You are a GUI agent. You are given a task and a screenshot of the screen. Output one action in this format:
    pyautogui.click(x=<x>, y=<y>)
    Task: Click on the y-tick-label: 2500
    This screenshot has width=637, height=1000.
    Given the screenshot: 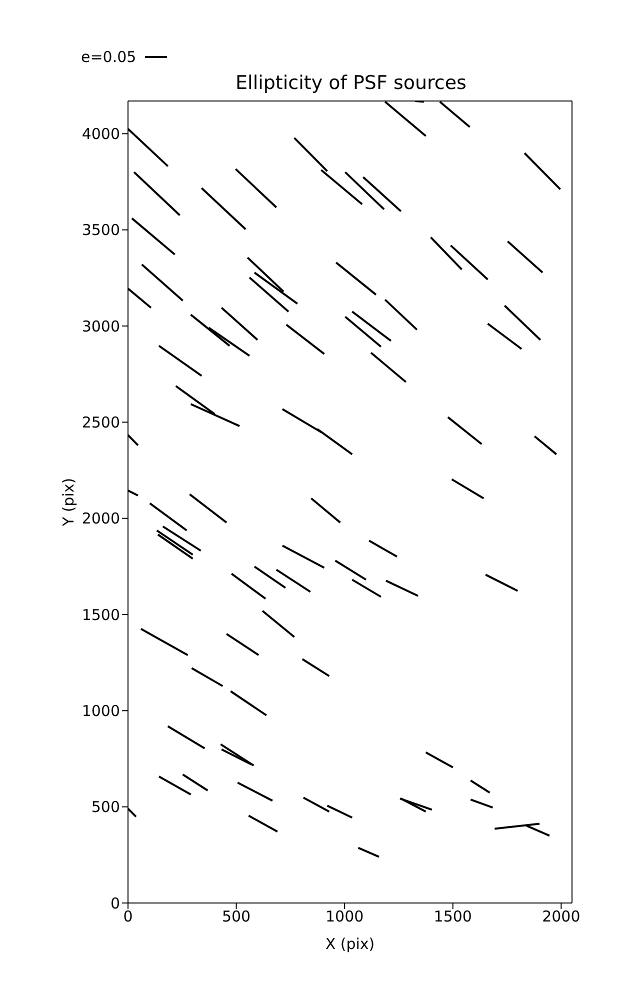 What is the action you would take?
    pyautogui.click(x=101, y=423)
    